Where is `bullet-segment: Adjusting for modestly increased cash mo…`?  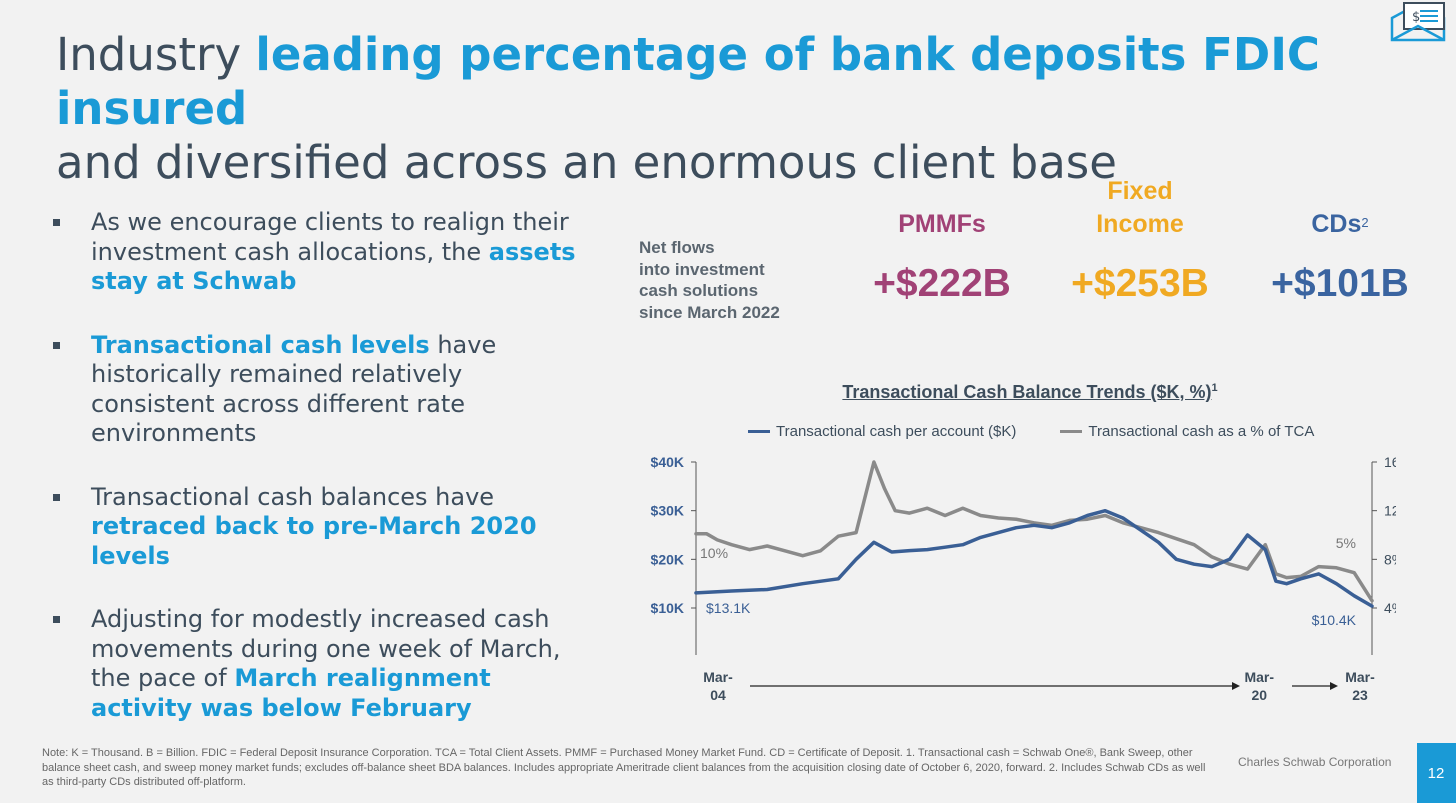 bullet-segment: Adjusting for modestly increased cash mo… is located at coordinates (326, 648).